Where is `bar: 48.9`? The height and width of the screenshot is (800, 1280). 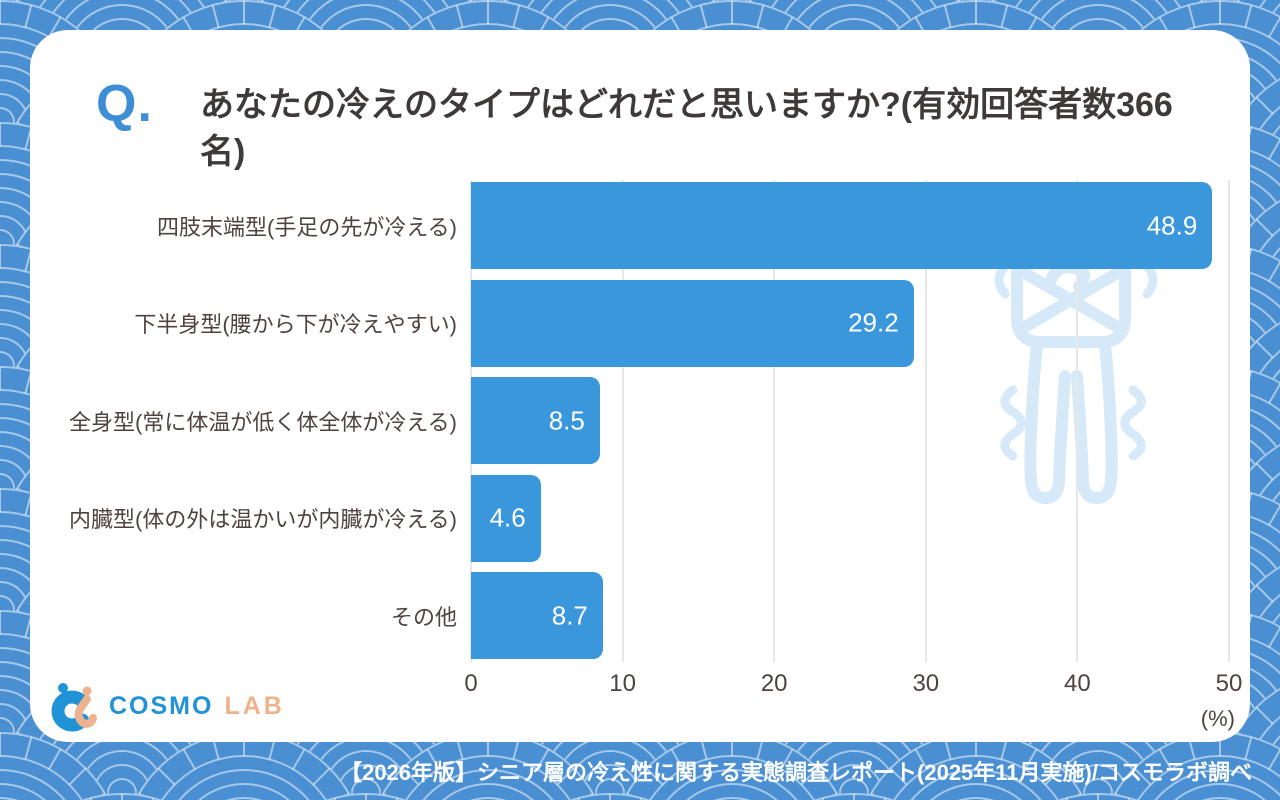 bar: 48.9 is located at coordinates (842, 225).